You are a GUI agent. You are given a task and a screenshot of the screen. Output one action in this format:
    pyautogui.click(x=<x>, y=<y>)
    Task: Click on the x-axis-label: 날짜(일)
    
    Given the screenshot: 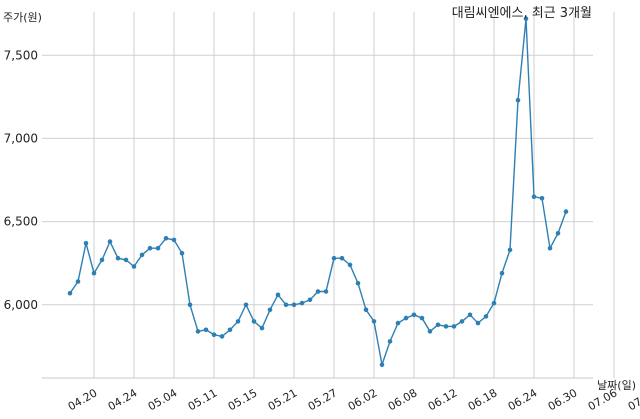 What is the action you would take?
    pyautogui.click(x=616, y=385)
    